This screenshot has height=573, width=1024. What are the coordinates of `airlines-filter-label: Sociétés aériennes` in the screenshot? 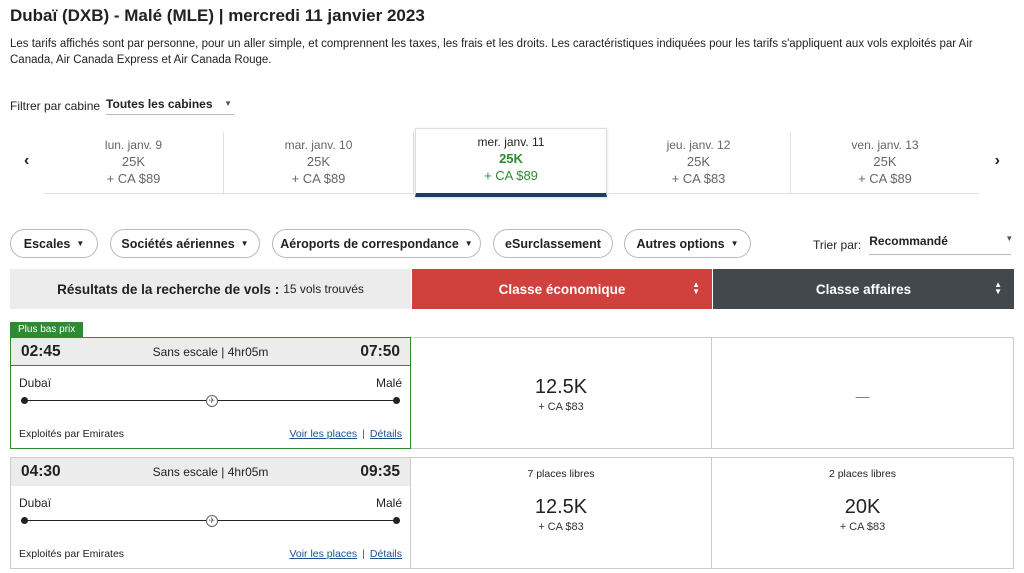 It's located at (178, 243).